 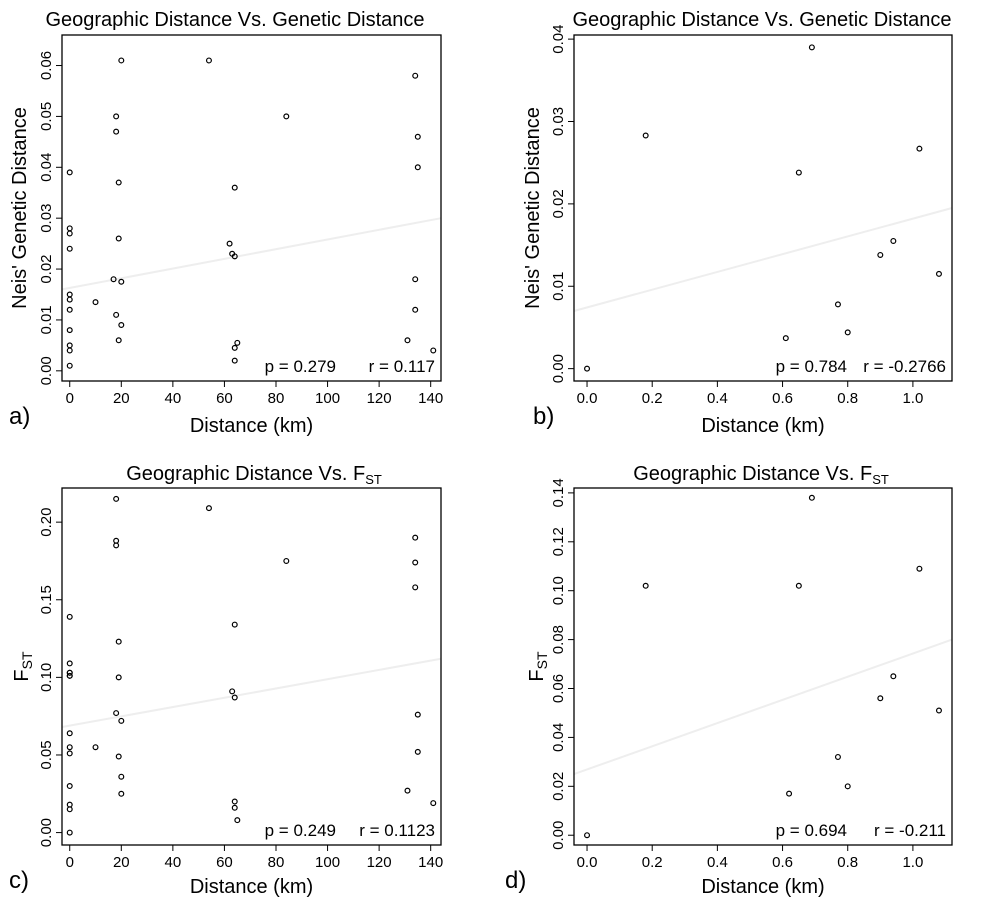 What do you see at coordinates (811, 366) in the screenshot?
I see `p-value-label: p = 0.784` at bounding box center [811, 366].